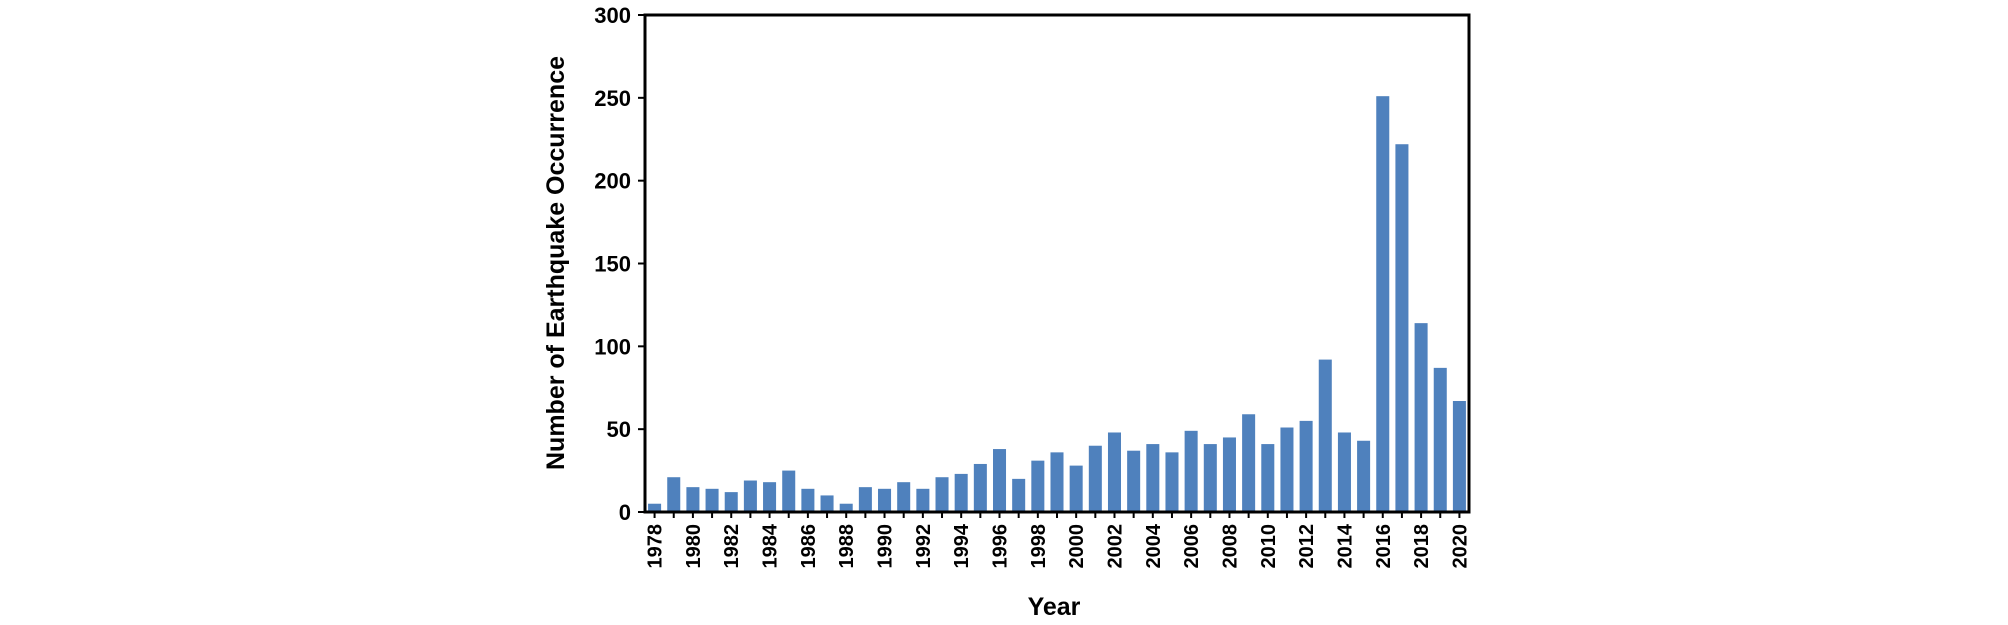 Image resolution: width=2008 pixels, height=625 pixels. What do you see at coordinates (674, 494) in the screenshot?
I see `bar-1979` at bounding box center [674, 494].